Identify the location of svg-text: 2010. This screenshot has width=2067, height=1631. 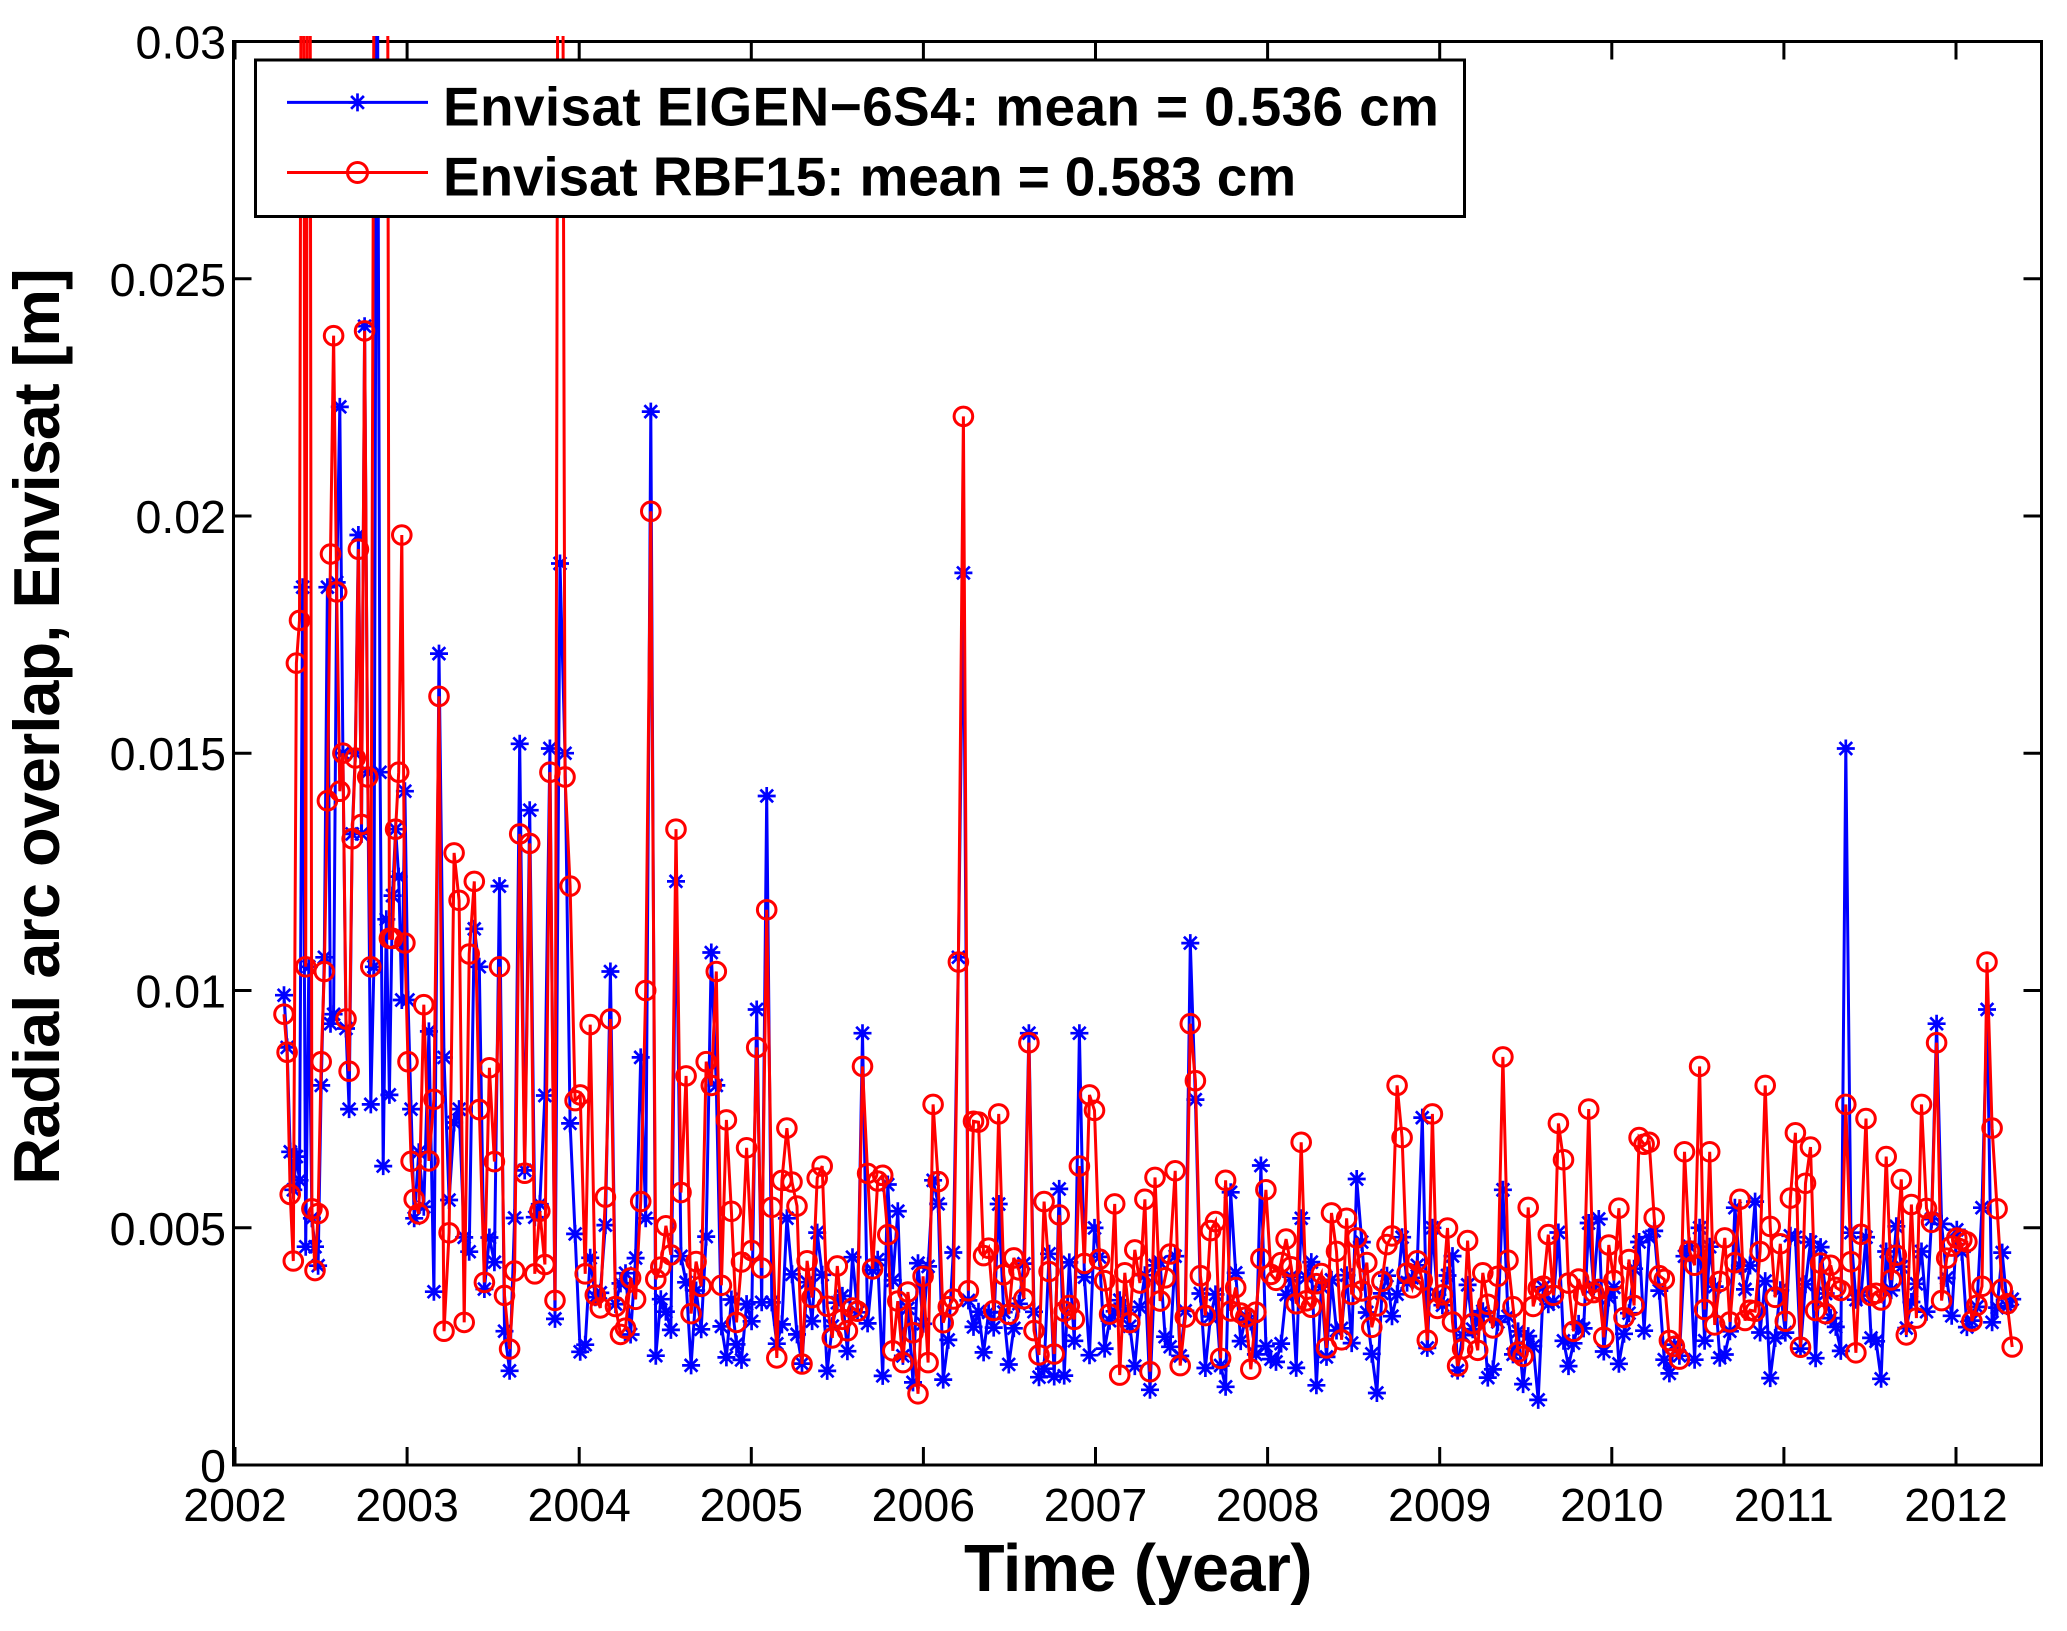
(1611, 1505).